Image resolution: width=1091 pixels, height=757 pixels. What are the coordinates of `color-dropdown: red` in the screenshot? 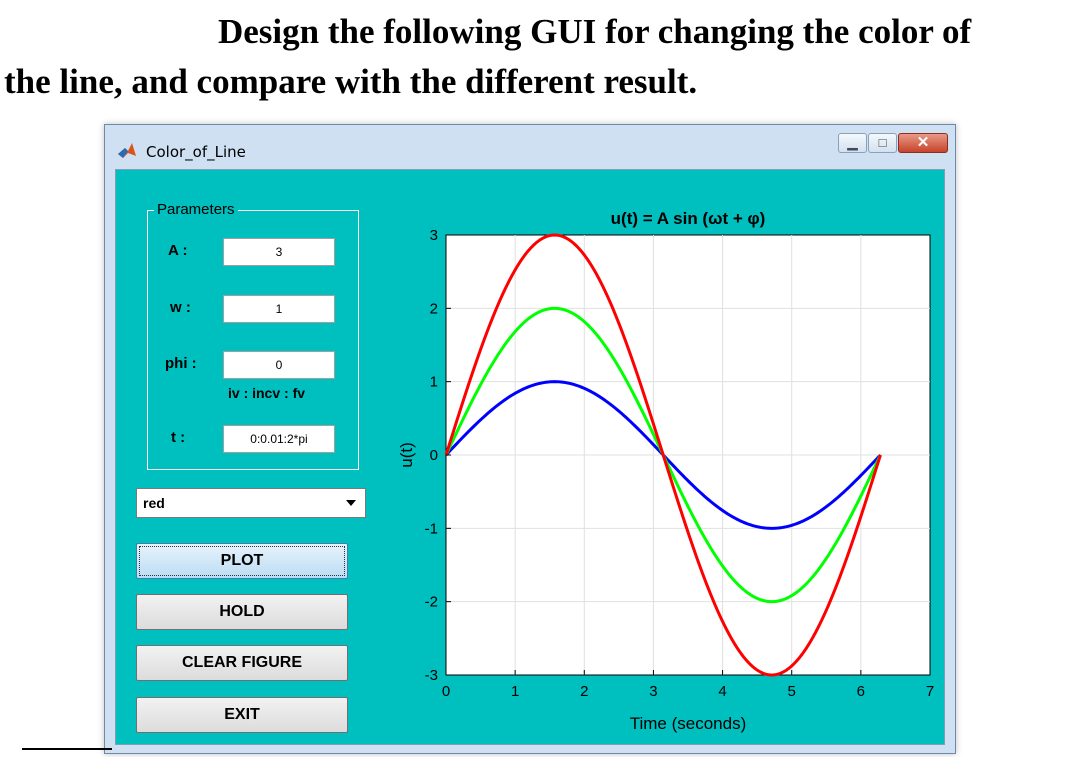 It's located at (251, 503).